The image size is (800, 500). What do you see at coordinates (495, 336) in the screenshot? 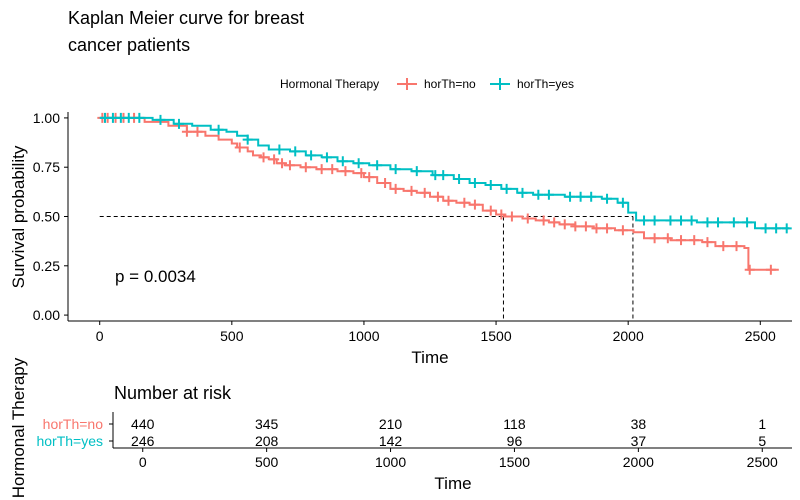
I see `x-tick-label: 1500` at bounding box center [495, 336].